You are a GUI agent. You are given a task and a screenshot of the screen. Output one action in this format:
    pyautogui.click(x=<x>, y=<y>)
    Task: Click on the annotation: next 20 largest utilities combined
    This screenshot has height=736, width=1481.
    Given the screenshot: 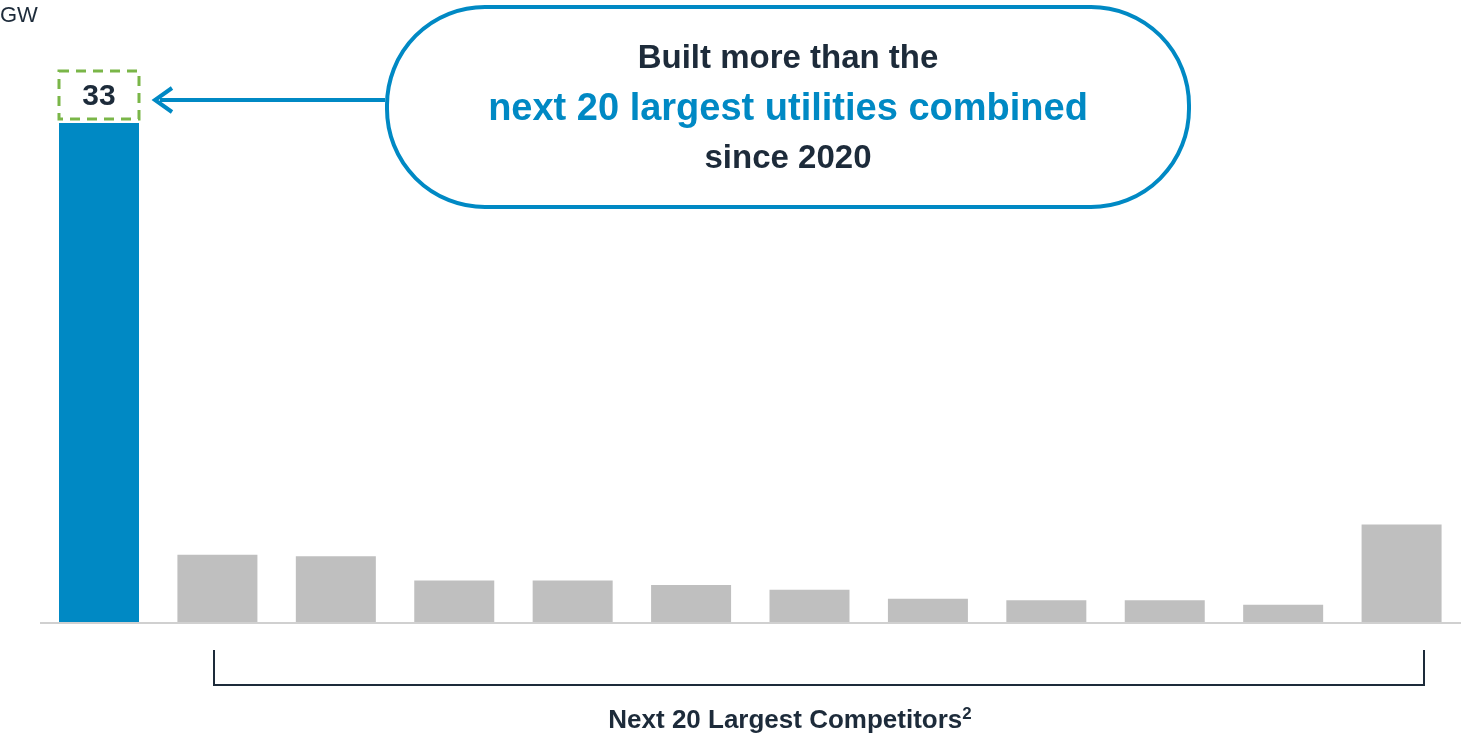 What is the action you would take?
    pyautogui.click(x=788, y=107)
    